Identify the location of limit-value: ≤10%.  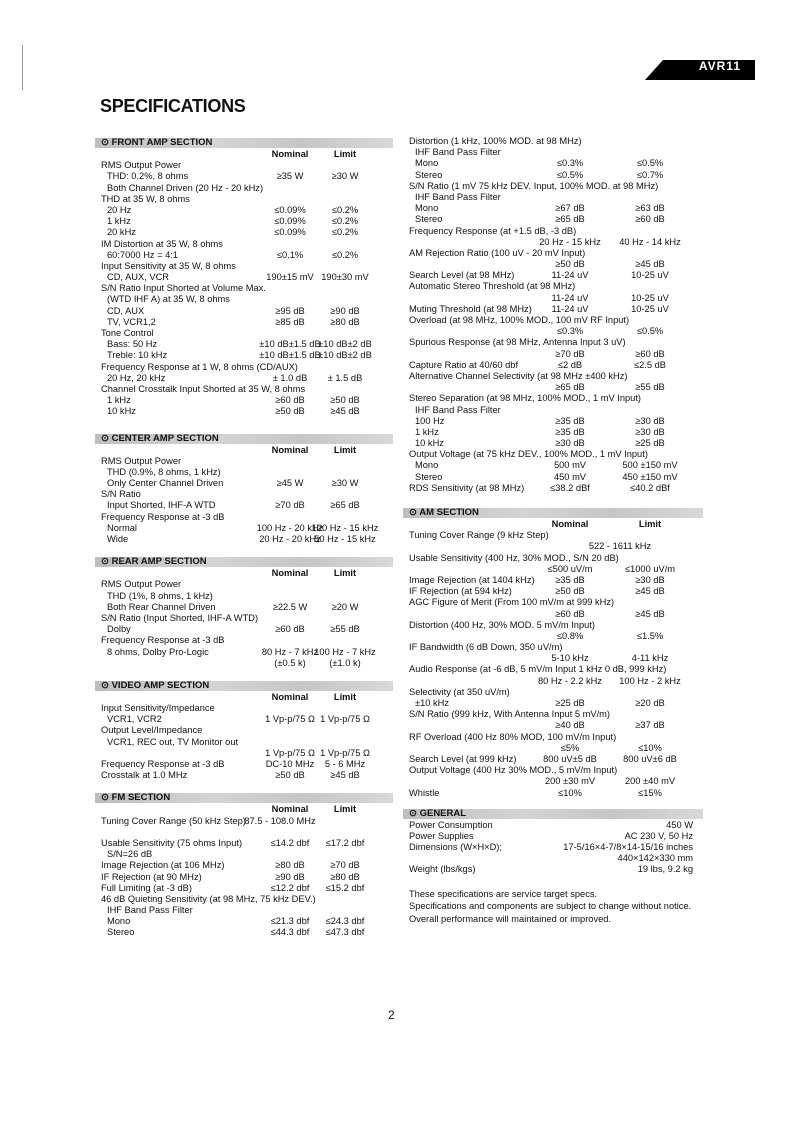
(650, 747).